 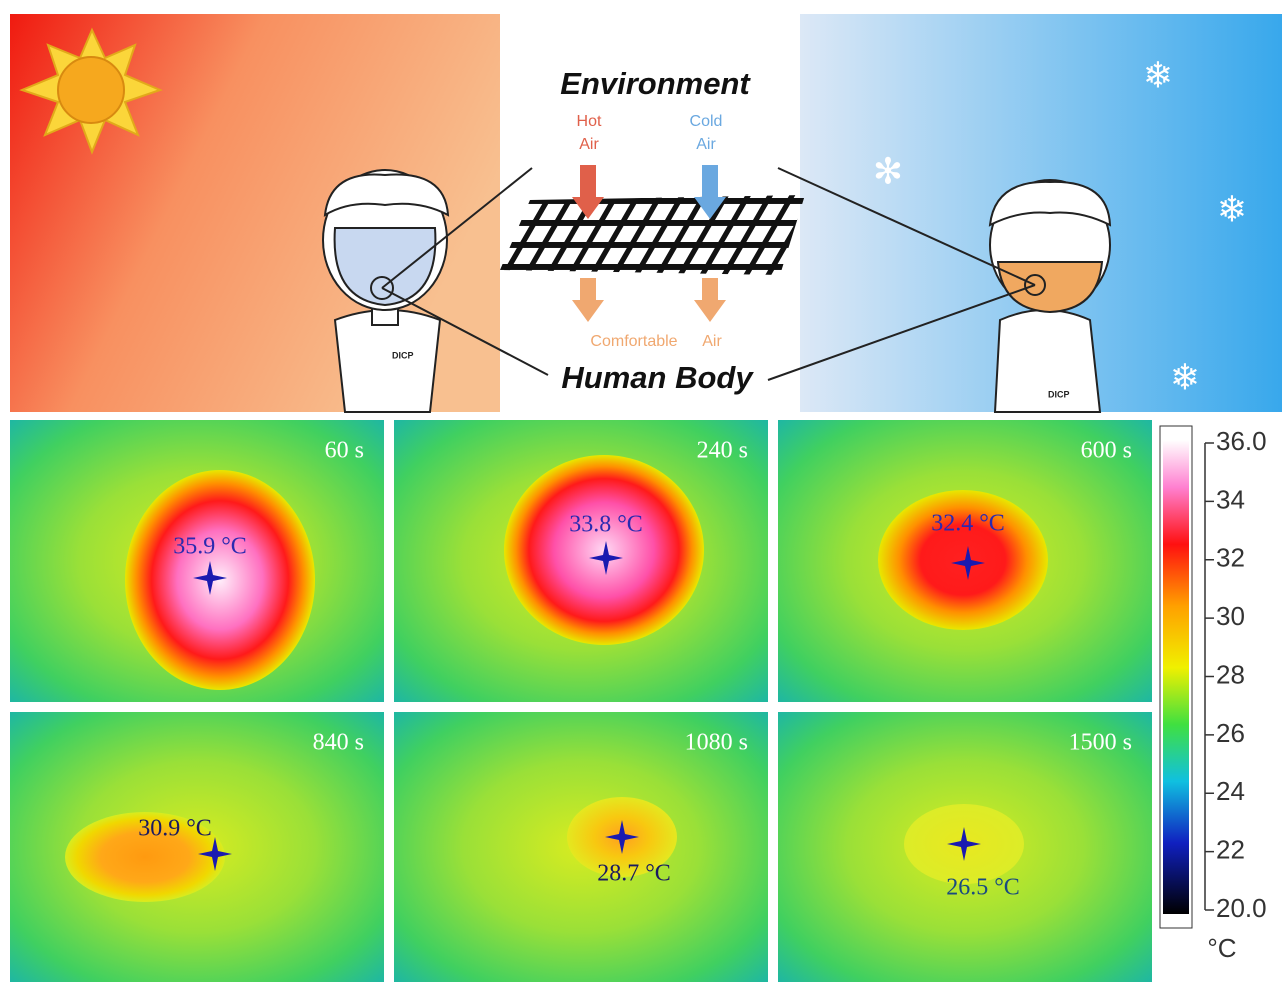 I want to click on thermal-panel: 26.5 °C 1500 s, so click(x=965, y=847).